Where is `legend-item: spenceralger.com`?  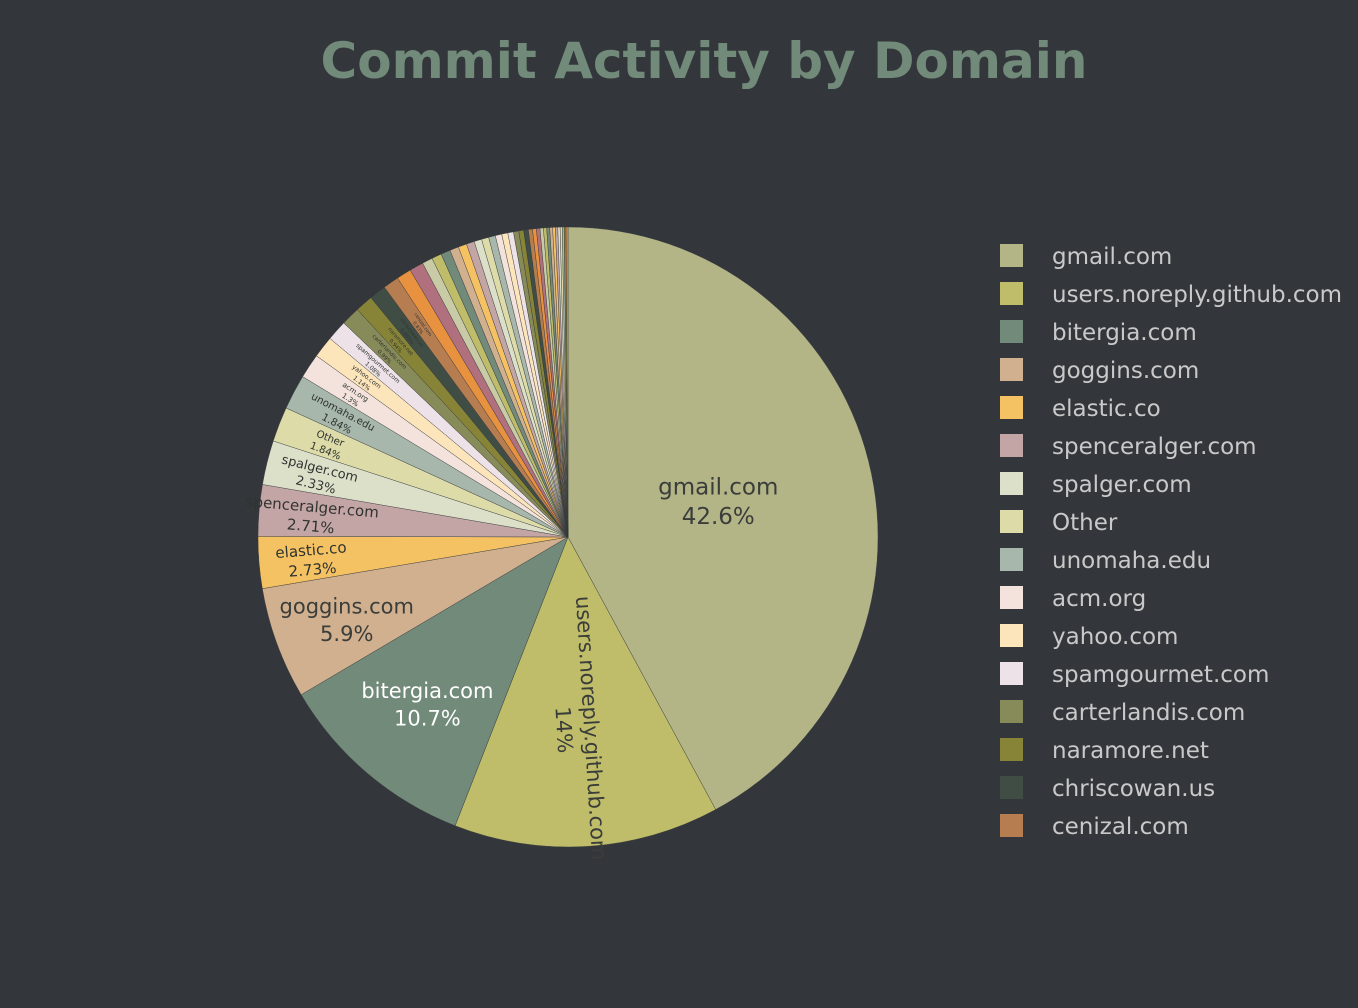 legend-item: spenceralger.com is located at coordinates (1128, 447).